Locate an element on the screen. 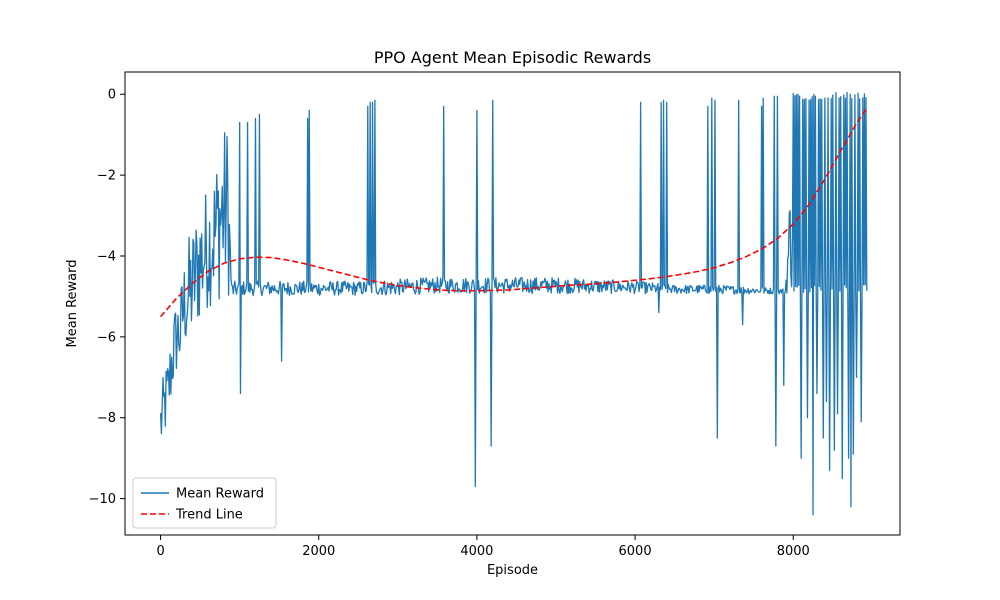 This screenshot has height=600, width=1000. x-tick-label: 8000 is located at coordinates (793, 551).